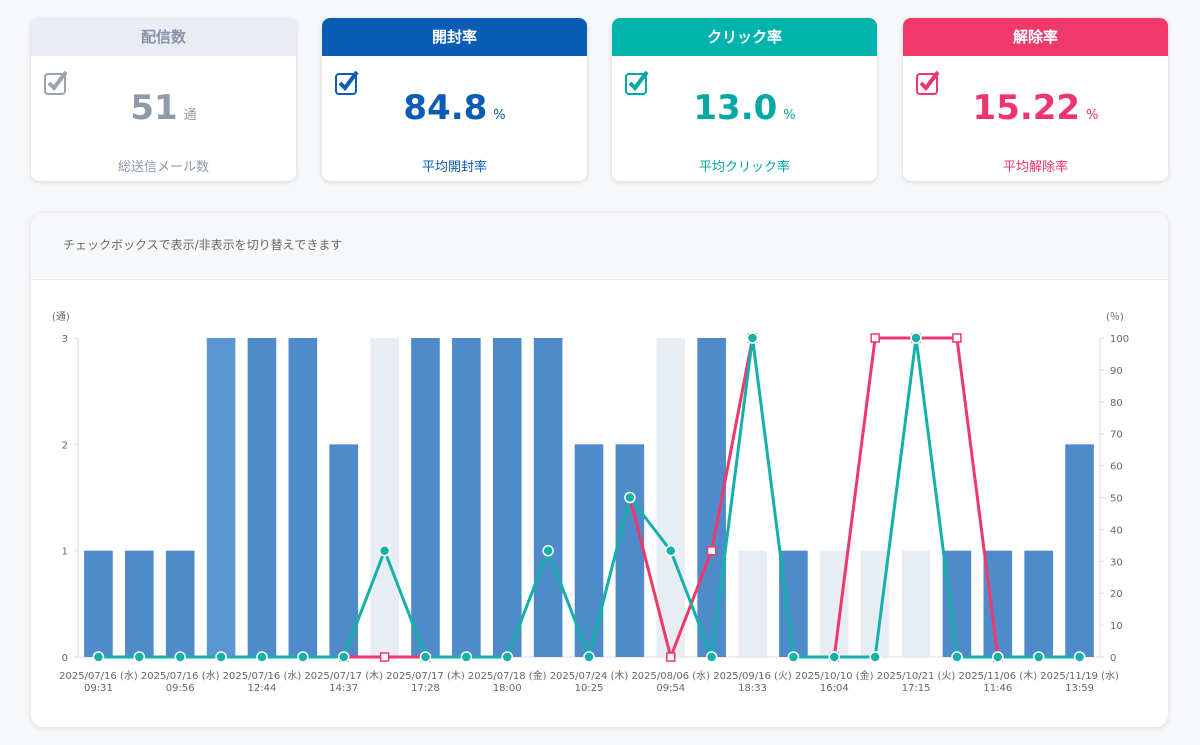 This screenshot has height=745, width=1200. What do you see at coordinates (163, 167) in the screenshot?
I see `card-caption: 総送信メール数` at bounding box center [163, 167].